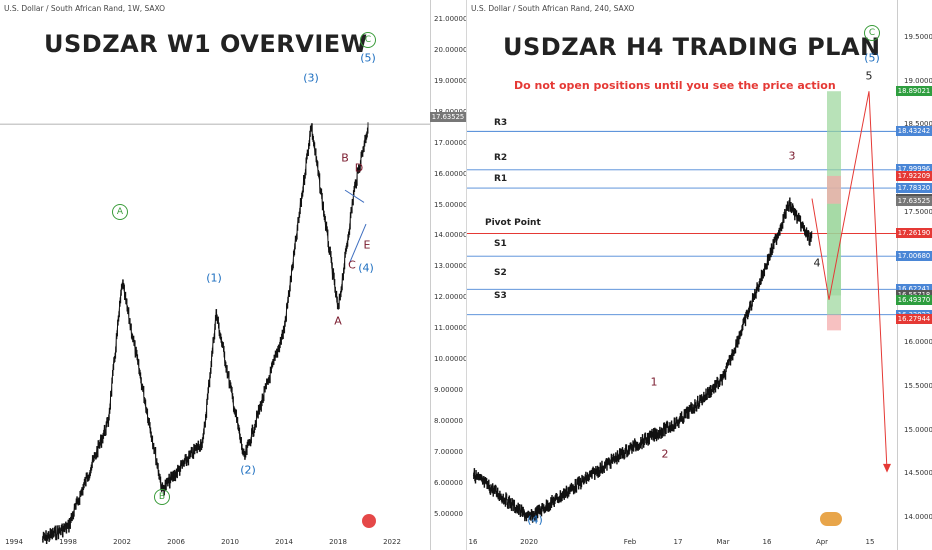 The height and width of the screenshot is (550, 932). What do you see at coordinates (918, 124) in the screenshot?
I see `y-tick-label: 18.50000` at bounding box center [918, 124].